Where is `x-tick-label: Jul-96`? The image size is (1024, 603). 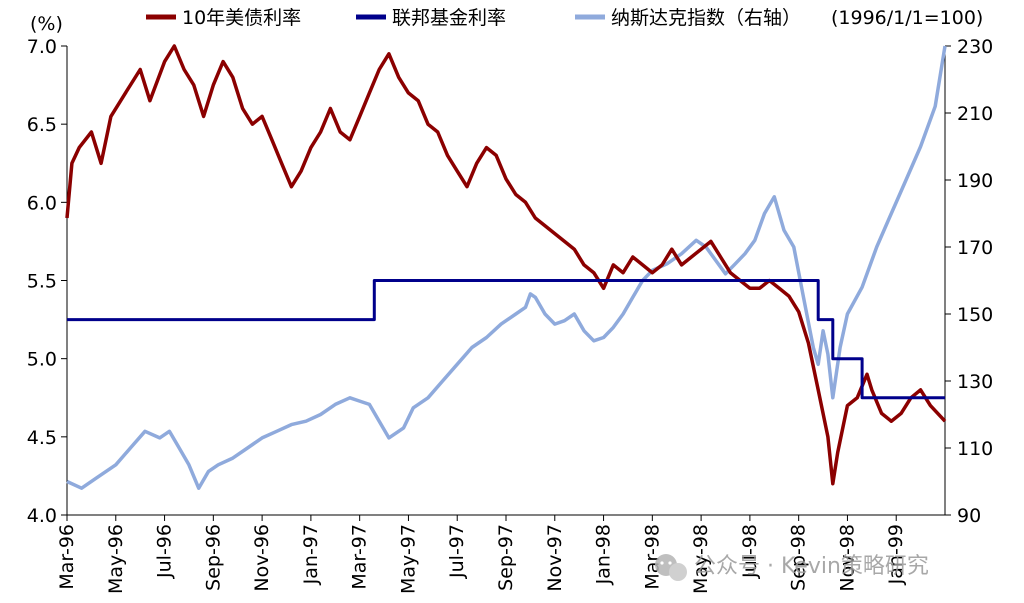 x-tick-label: Jul-96 is located at coordinates (165, 551).